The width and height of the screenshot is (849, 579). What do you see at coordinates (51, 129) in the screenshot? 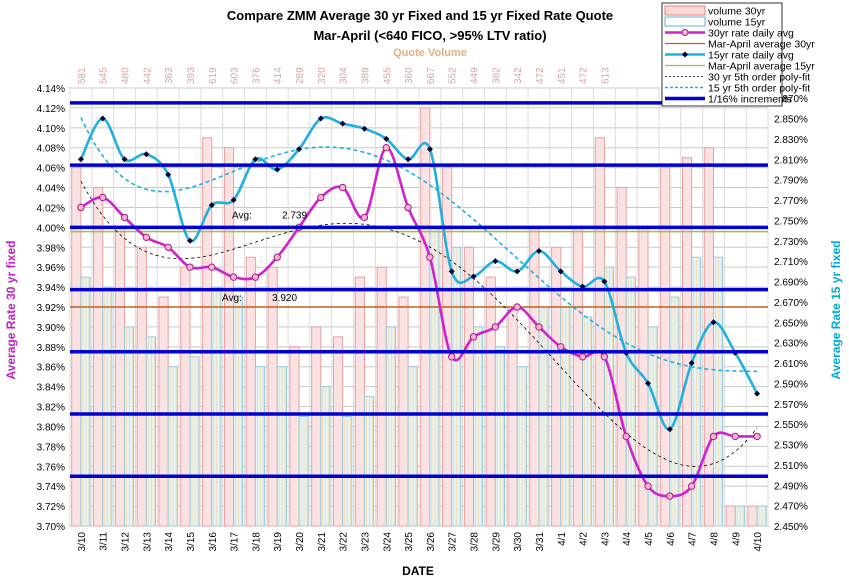
I see `left-tick-label: 4.10%` at bounding box center [51, 129].